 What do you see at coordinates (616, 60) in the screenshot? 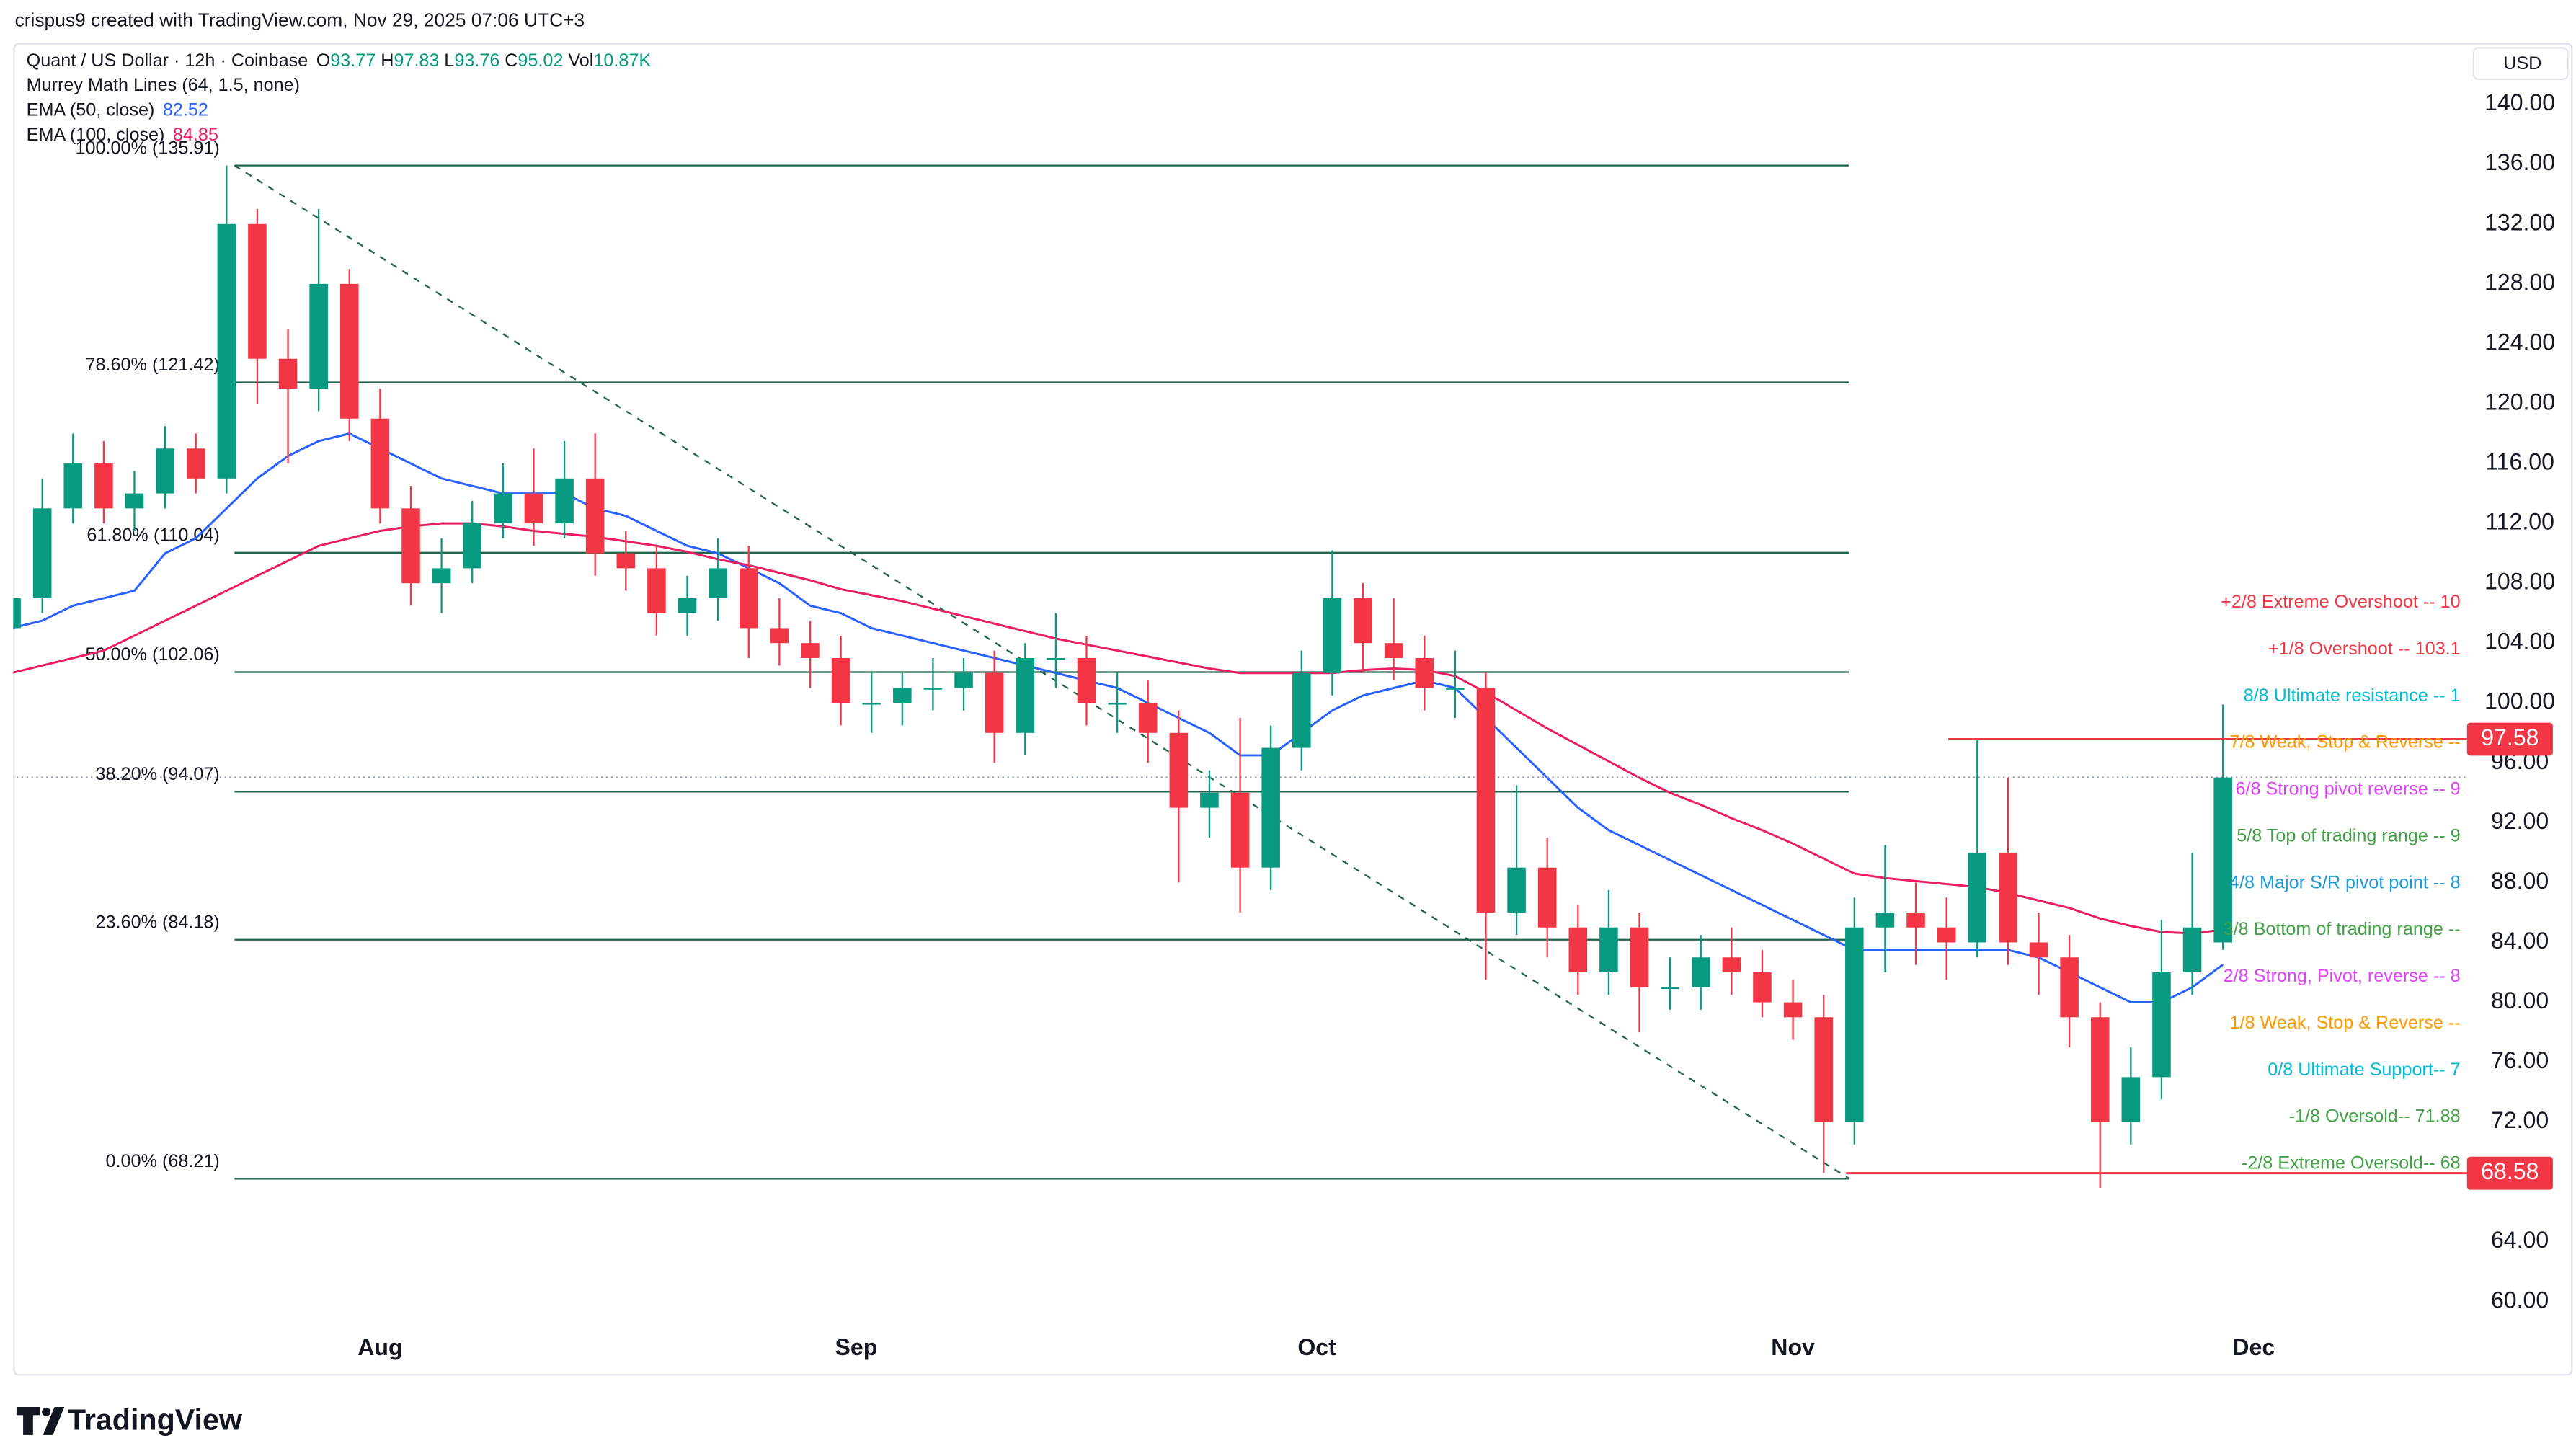
I see `legend-value: 10.87` at bounding box center [616, 60].